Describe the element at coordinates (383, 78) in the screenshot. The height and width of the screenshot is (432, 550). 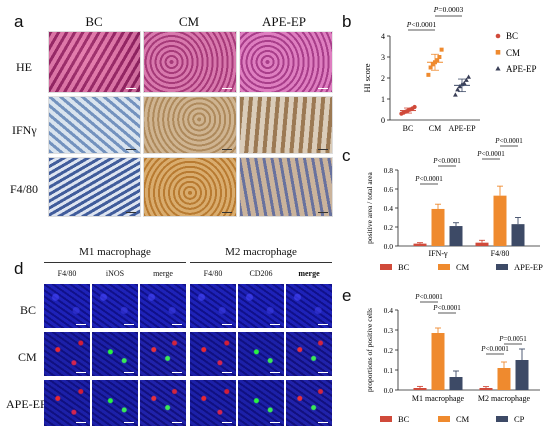
I see `y-tick-label: 2` at that location.